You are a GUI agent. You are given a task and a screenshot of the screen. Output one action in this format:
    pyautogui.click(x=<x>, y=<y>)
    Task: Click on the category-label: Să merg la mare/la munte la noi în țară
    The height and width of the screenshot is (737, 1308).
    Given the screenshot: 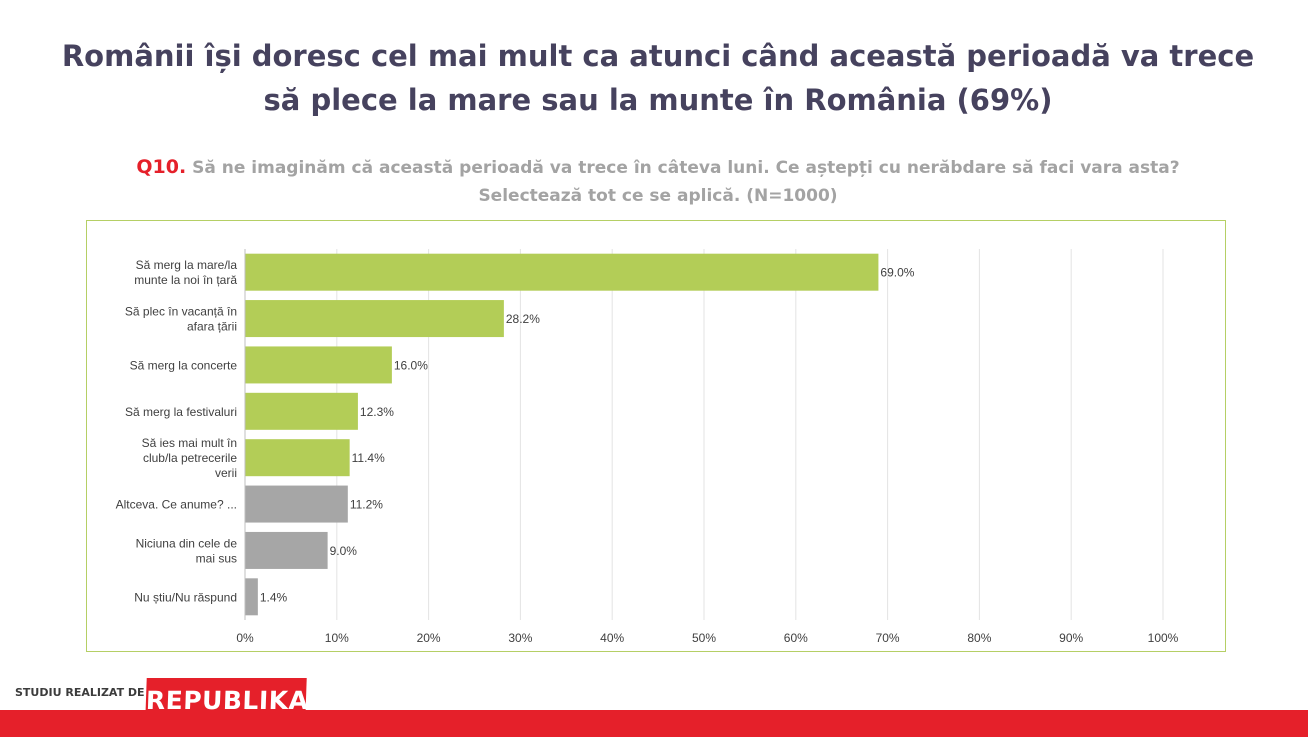 What is the action you would take?
    pyautogui.click(x=185, y=272)
    